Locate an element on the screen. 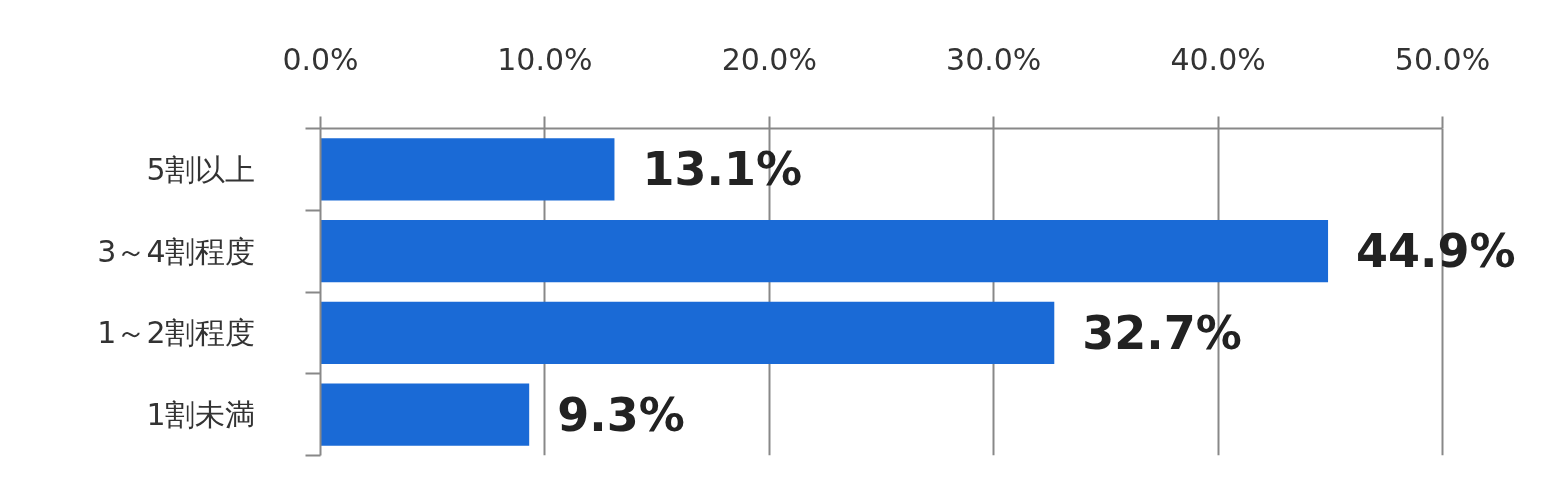  data-label: 44.9% is located at coordinates (1436, 251).